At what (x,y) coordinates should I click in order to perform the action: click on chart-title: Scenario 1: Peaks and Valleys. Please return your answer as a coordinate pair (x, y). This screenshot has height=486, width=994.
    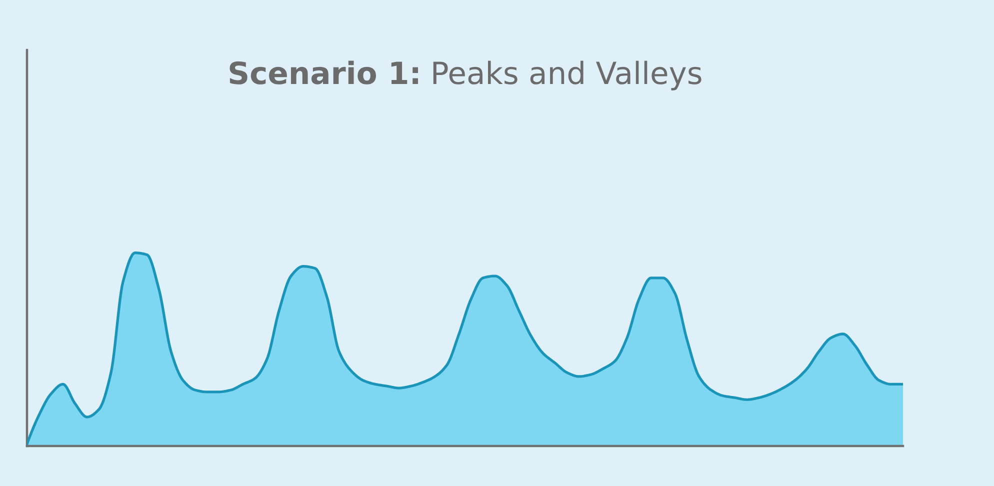
    Looking at the image, I should click on (466, 75).